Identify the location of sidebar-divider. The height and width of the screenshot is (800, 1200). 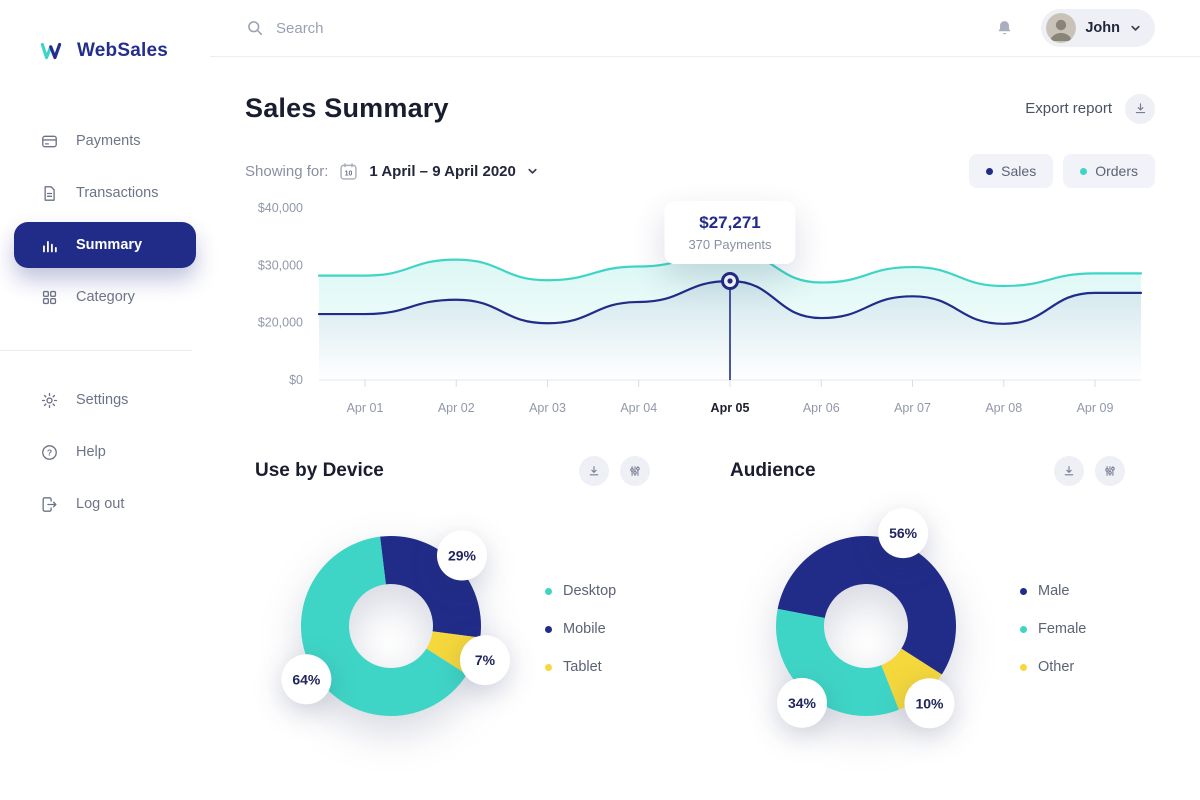
(96, 350).